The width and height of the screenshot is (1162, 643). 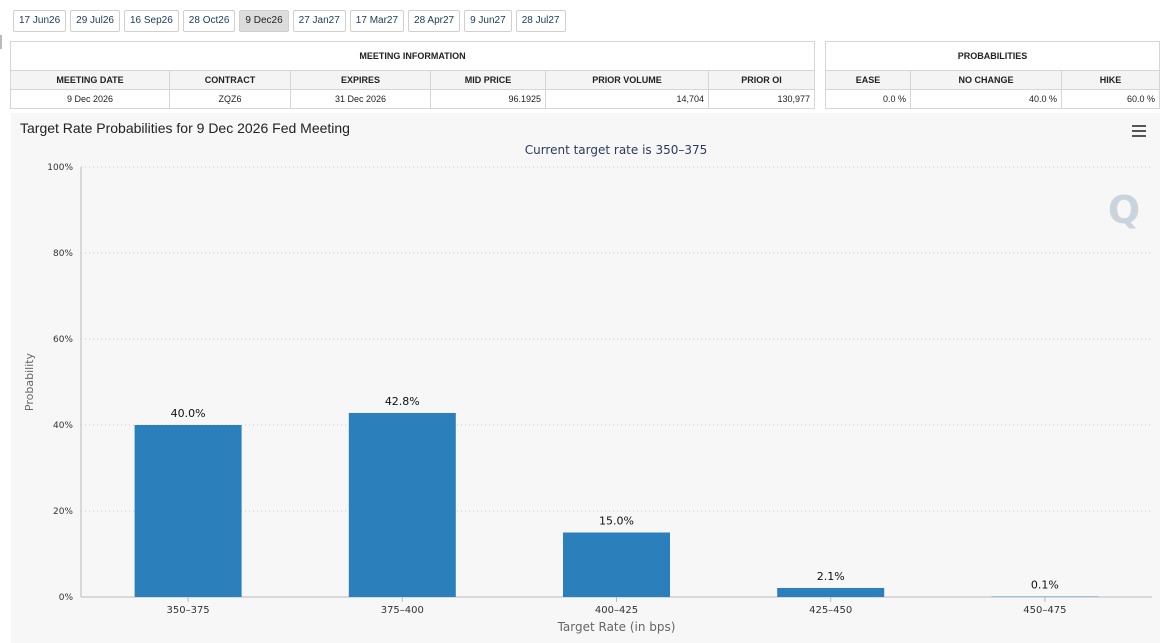 I want to click on no-change-value: 40.0 %, so click(x=986, y=99).